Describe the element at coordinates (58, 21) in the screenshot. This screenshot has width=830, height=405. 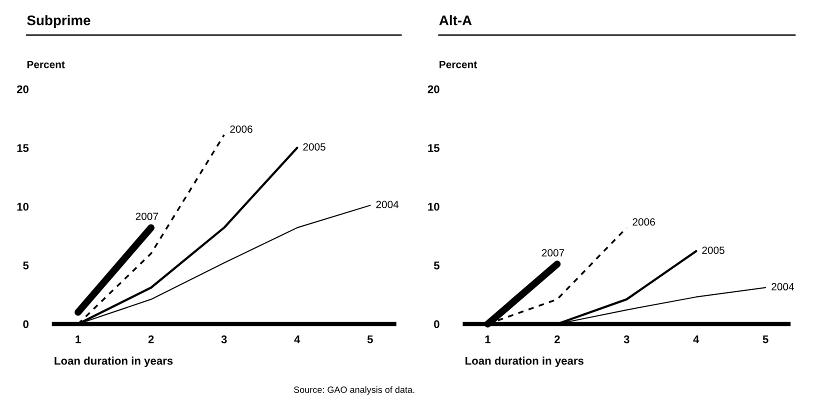
I see `chart-title: Subprime` at that location.